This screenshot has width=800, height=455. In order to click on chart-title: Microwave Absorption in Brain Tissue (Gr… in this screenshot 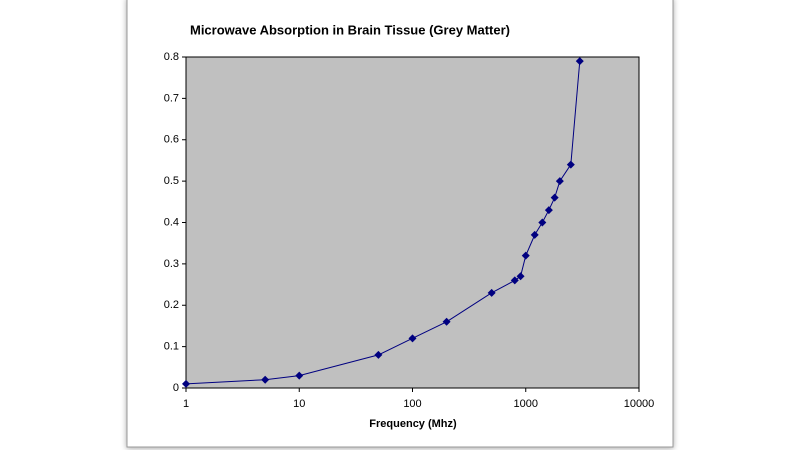, I will do `click(350, 29)`.